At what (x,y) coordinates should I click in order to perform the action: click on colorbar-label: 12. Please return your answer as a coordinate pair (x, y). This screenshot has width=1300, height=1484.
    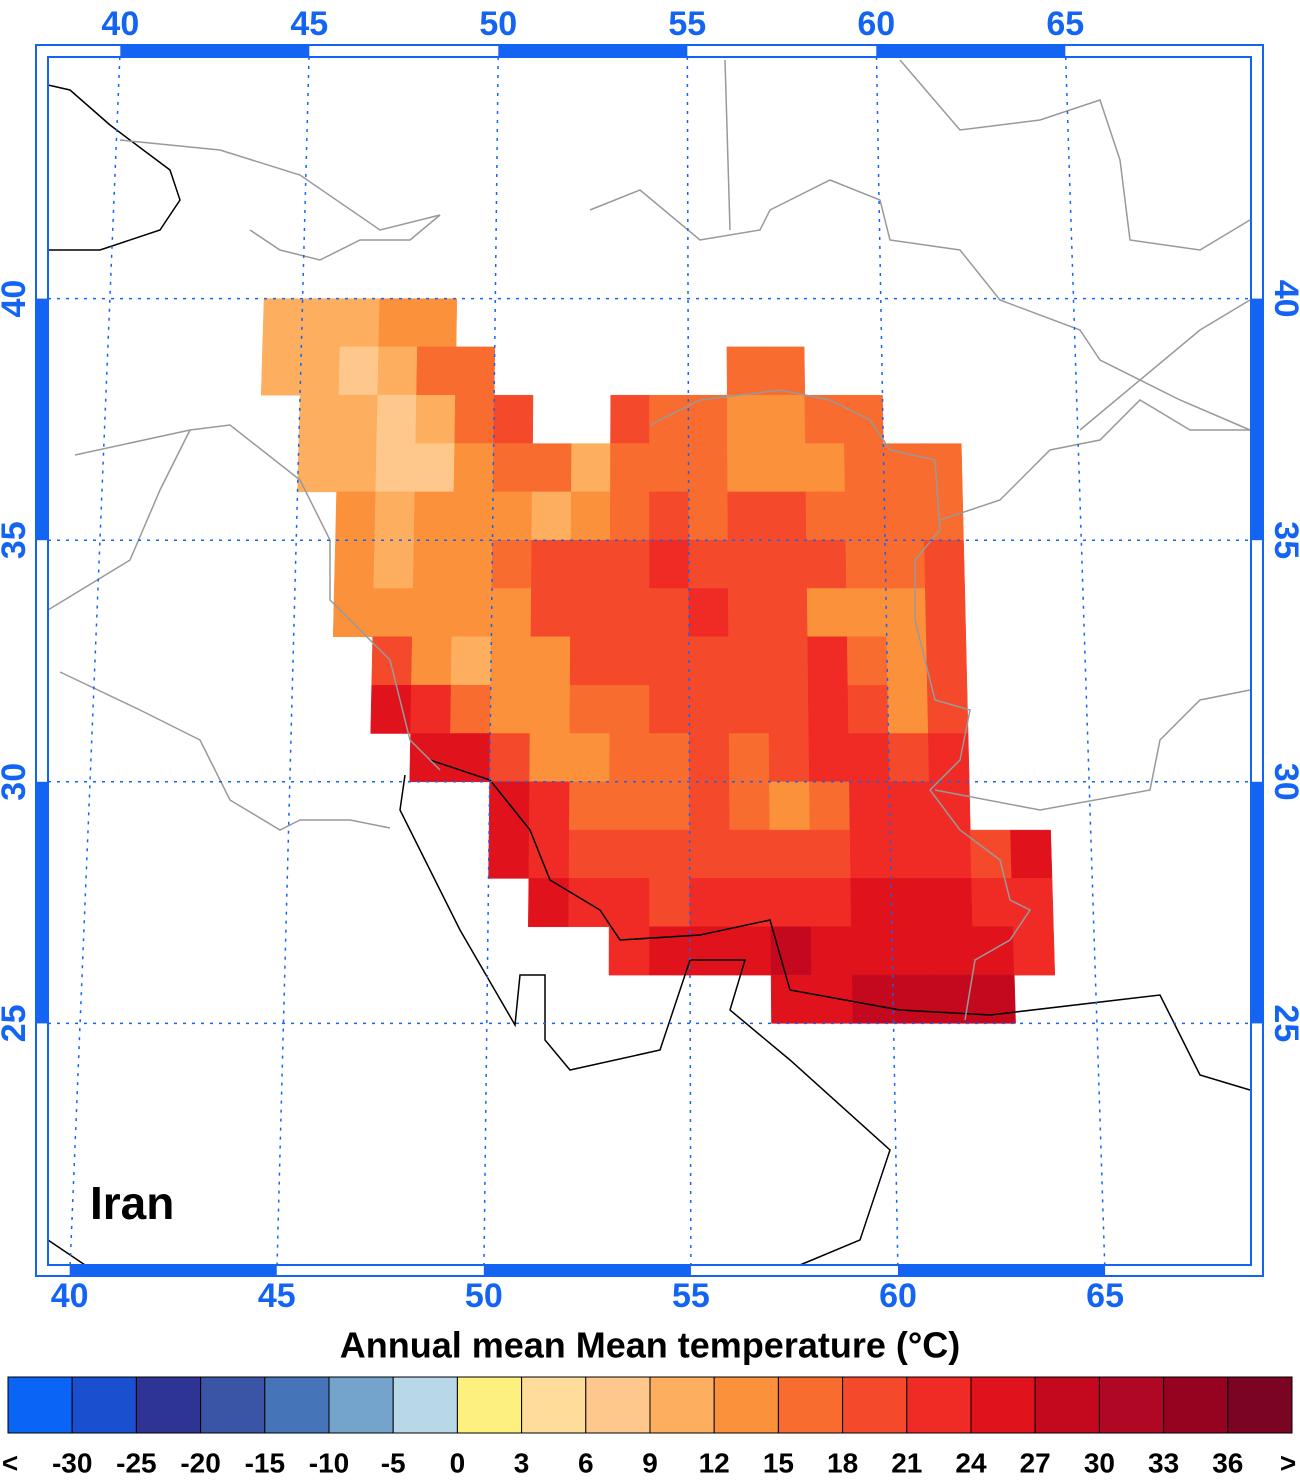
    Looking at the image, I should click on (714, 1462).